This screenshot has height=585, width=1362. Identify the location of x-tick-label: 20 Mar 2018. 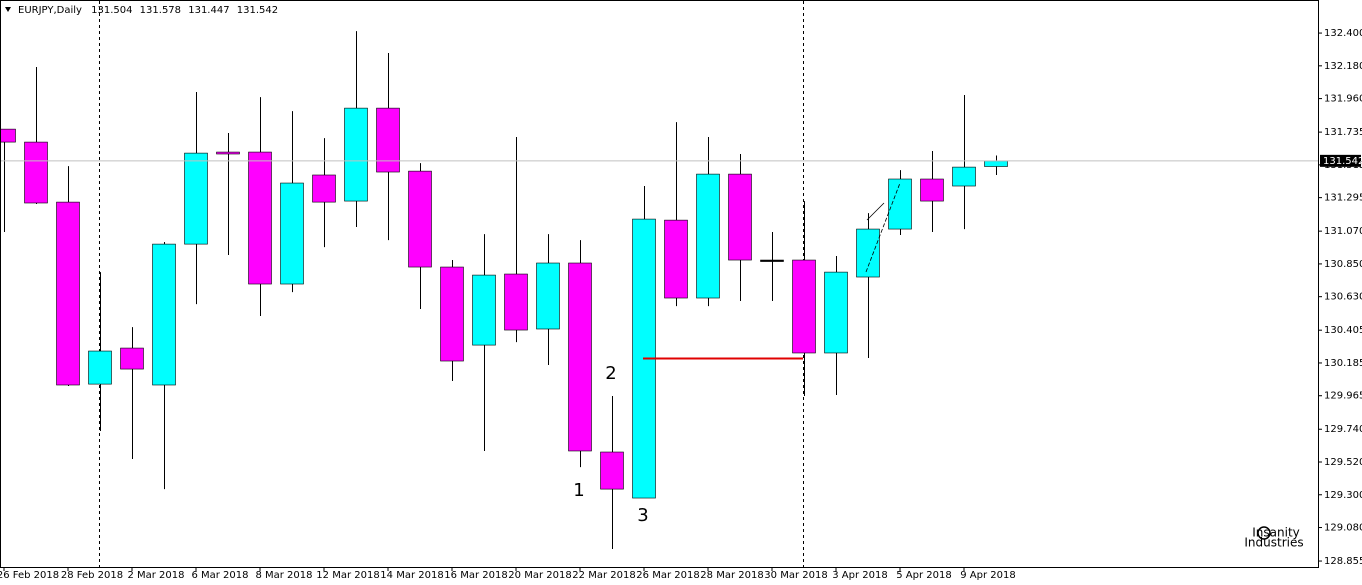
(539, 575).